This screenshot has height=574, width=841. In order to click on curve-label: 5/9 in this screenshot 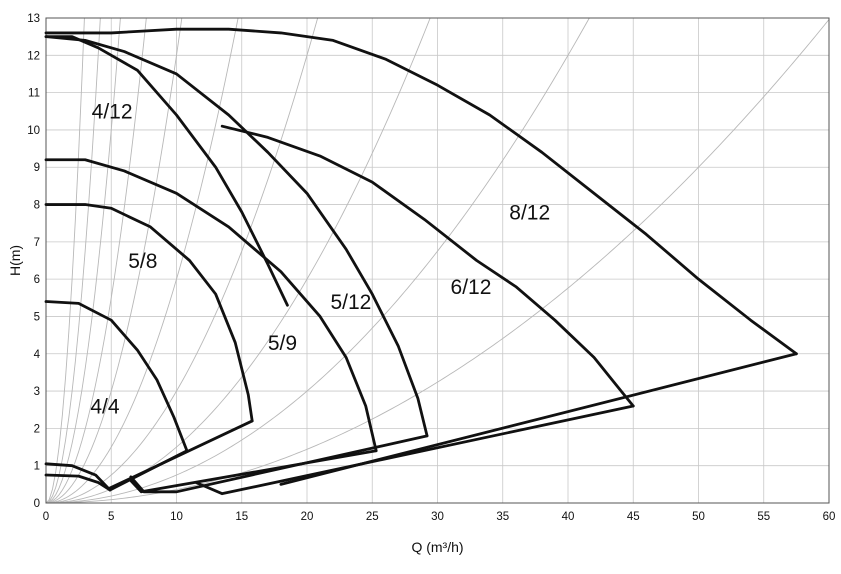, I will do `click(282, 343)`.